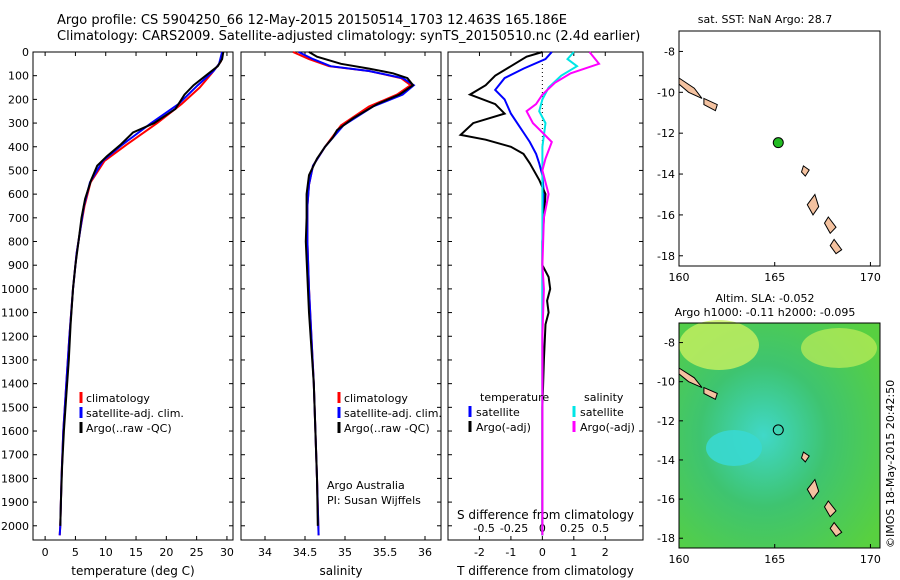 This screenshot has height=580, width=900. What do you see at coordinates (366, 485) in the screenshot?
I see `annotation-line: Argo Australia` at bounding box center [366, 485].